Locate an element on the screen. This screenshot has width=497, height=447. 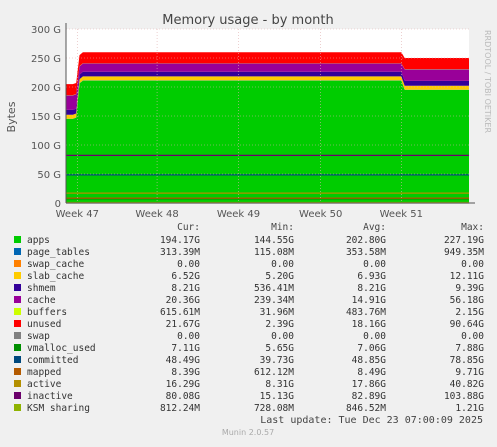
legend-value: 6.52G is located at coordinates (185, 276).